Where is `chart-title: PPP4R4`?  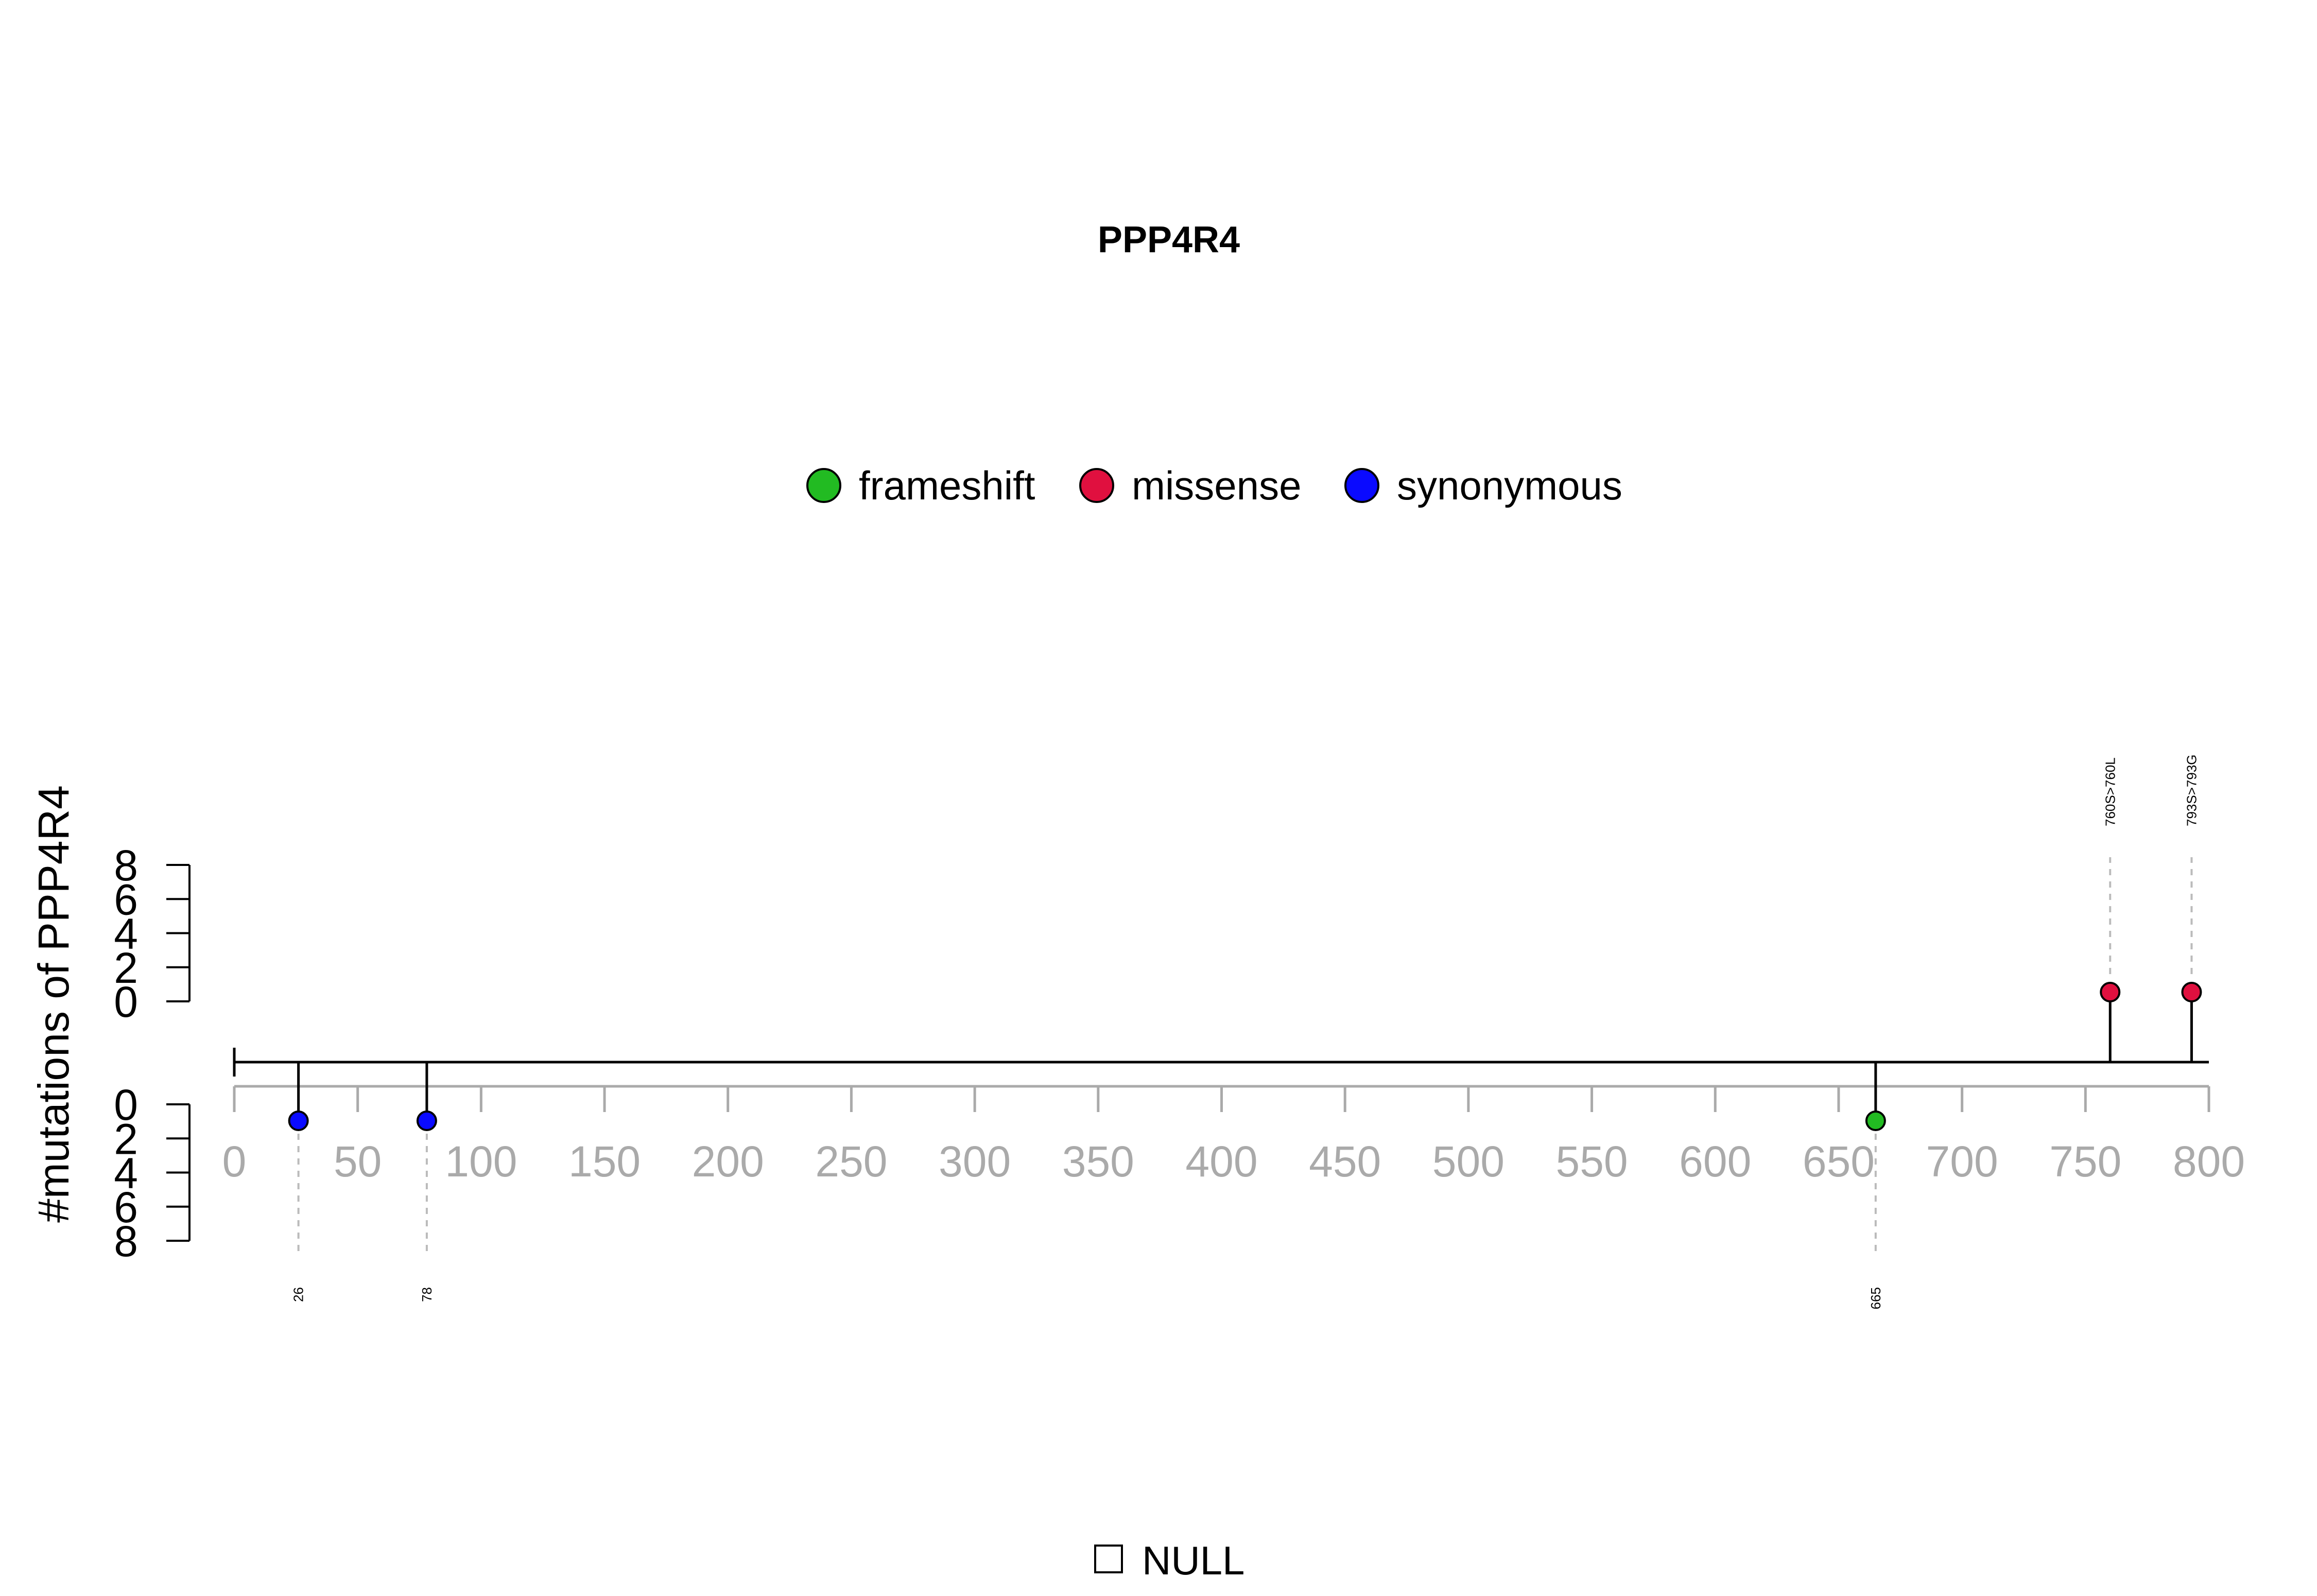 chart-title: PPP4R4 is located at coordinates (1169, 240).